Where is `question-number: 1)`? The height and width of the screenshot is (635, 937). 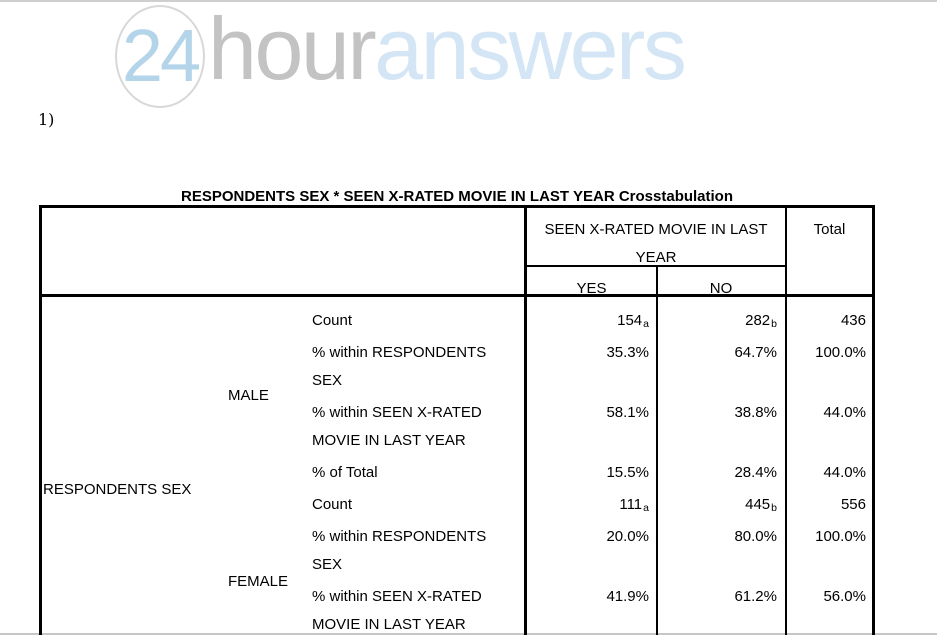
question-number: 1) is located at coordinates (46, 119).